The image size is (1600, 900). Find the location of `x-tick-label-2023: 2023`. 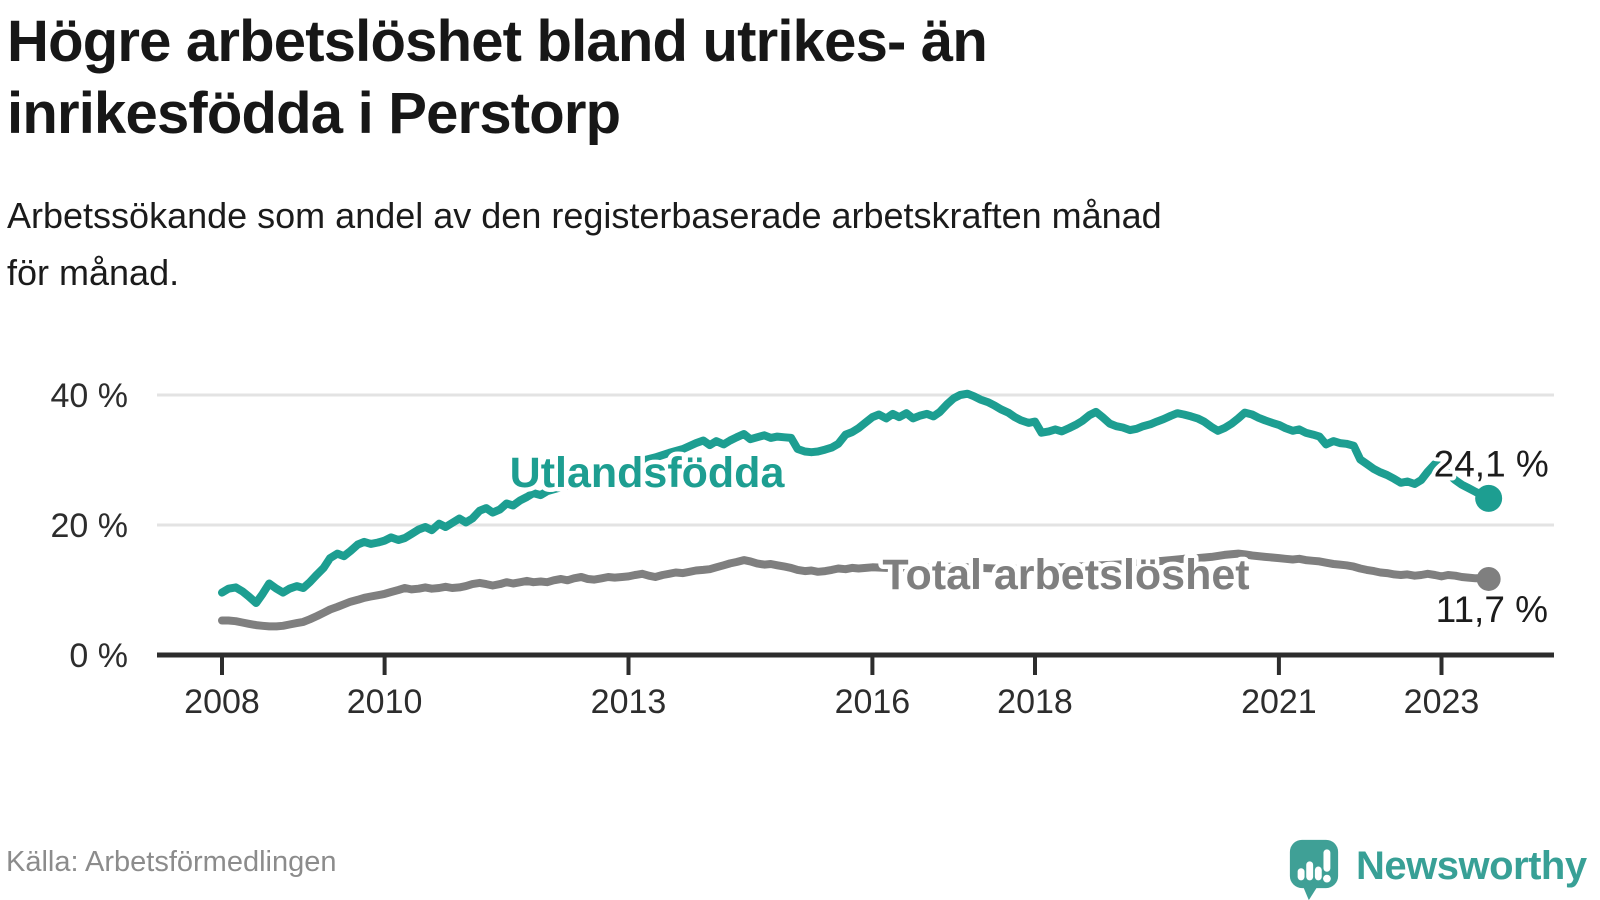

x-tick-label-2023: 2023 is located at coordinates (1442, 702).